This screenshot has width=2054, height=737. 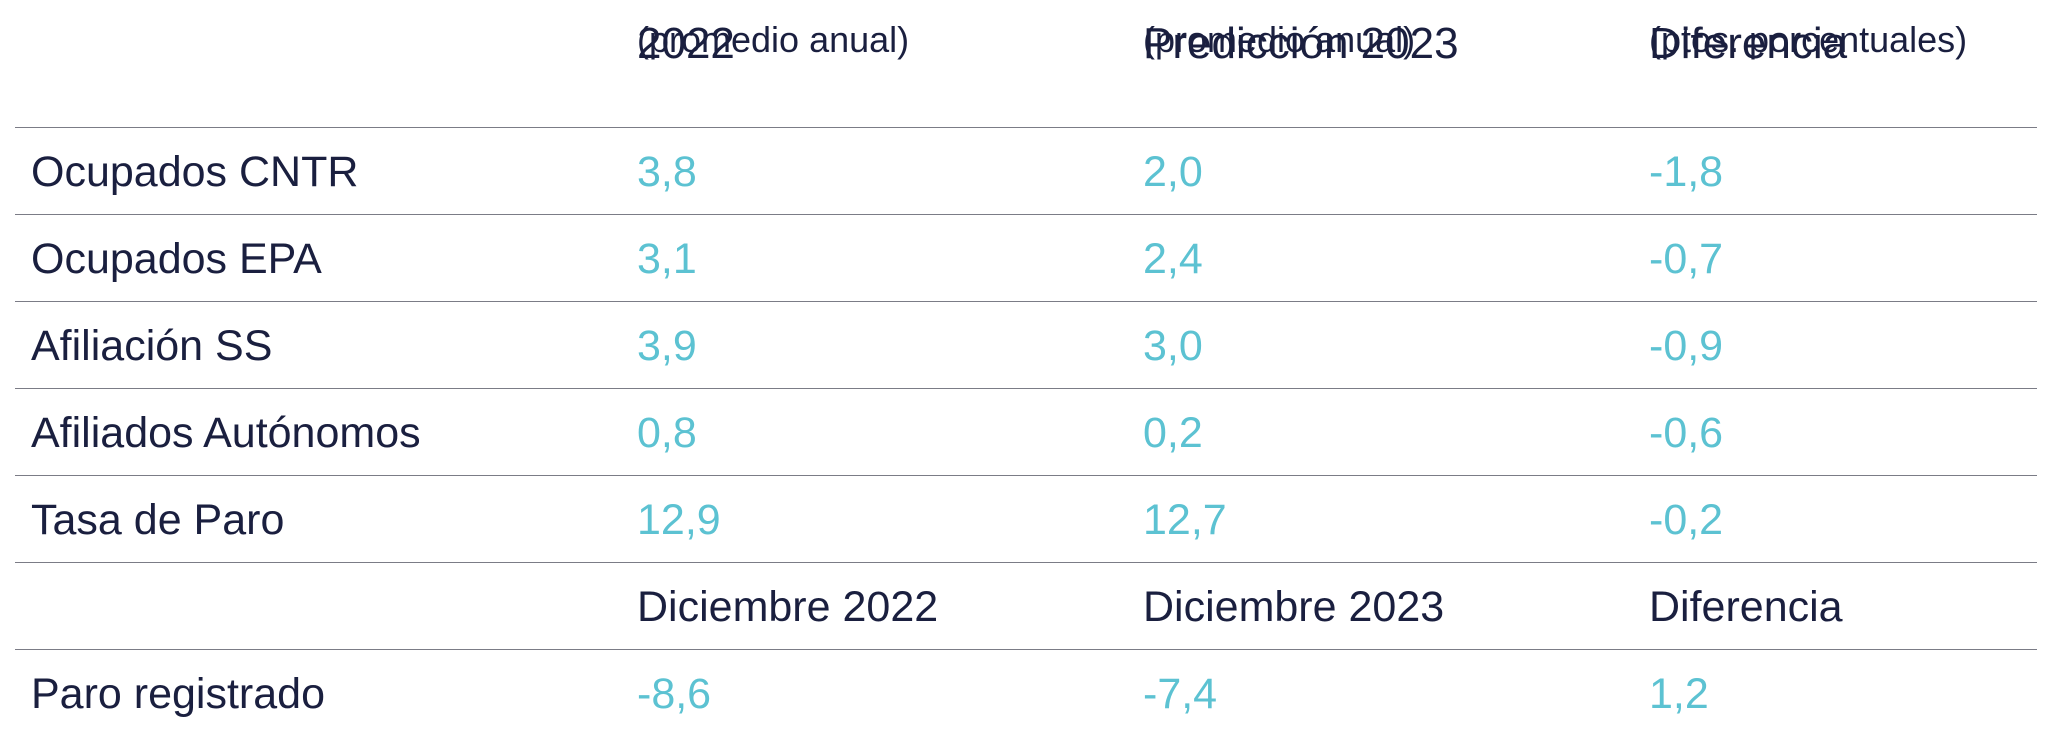 I want to click on header-col-2022: 2022, so click(x=686, y=43).